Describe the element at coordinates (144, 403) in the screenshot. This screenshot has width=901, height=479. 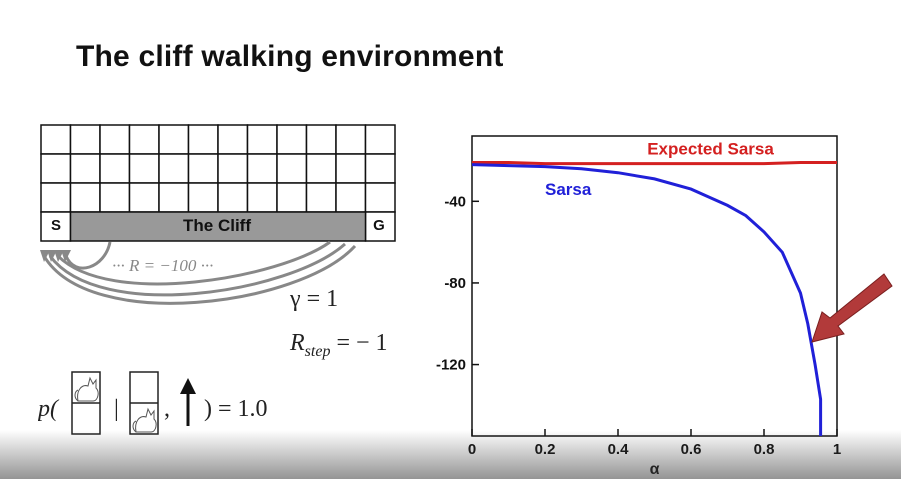
I see `state-box-current` at that location.